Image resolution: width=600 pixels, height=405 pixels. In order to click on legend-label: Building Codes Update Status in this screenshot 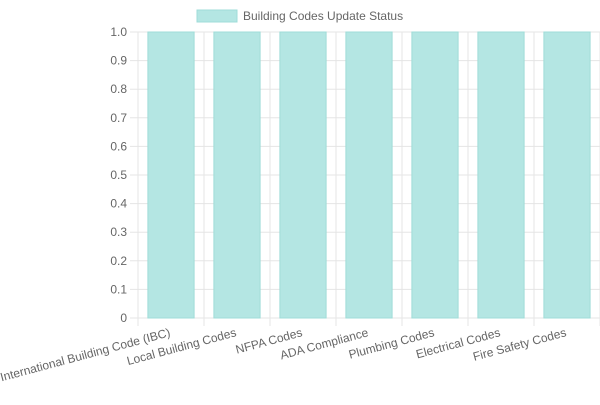, I will do `click(323, 16)`.